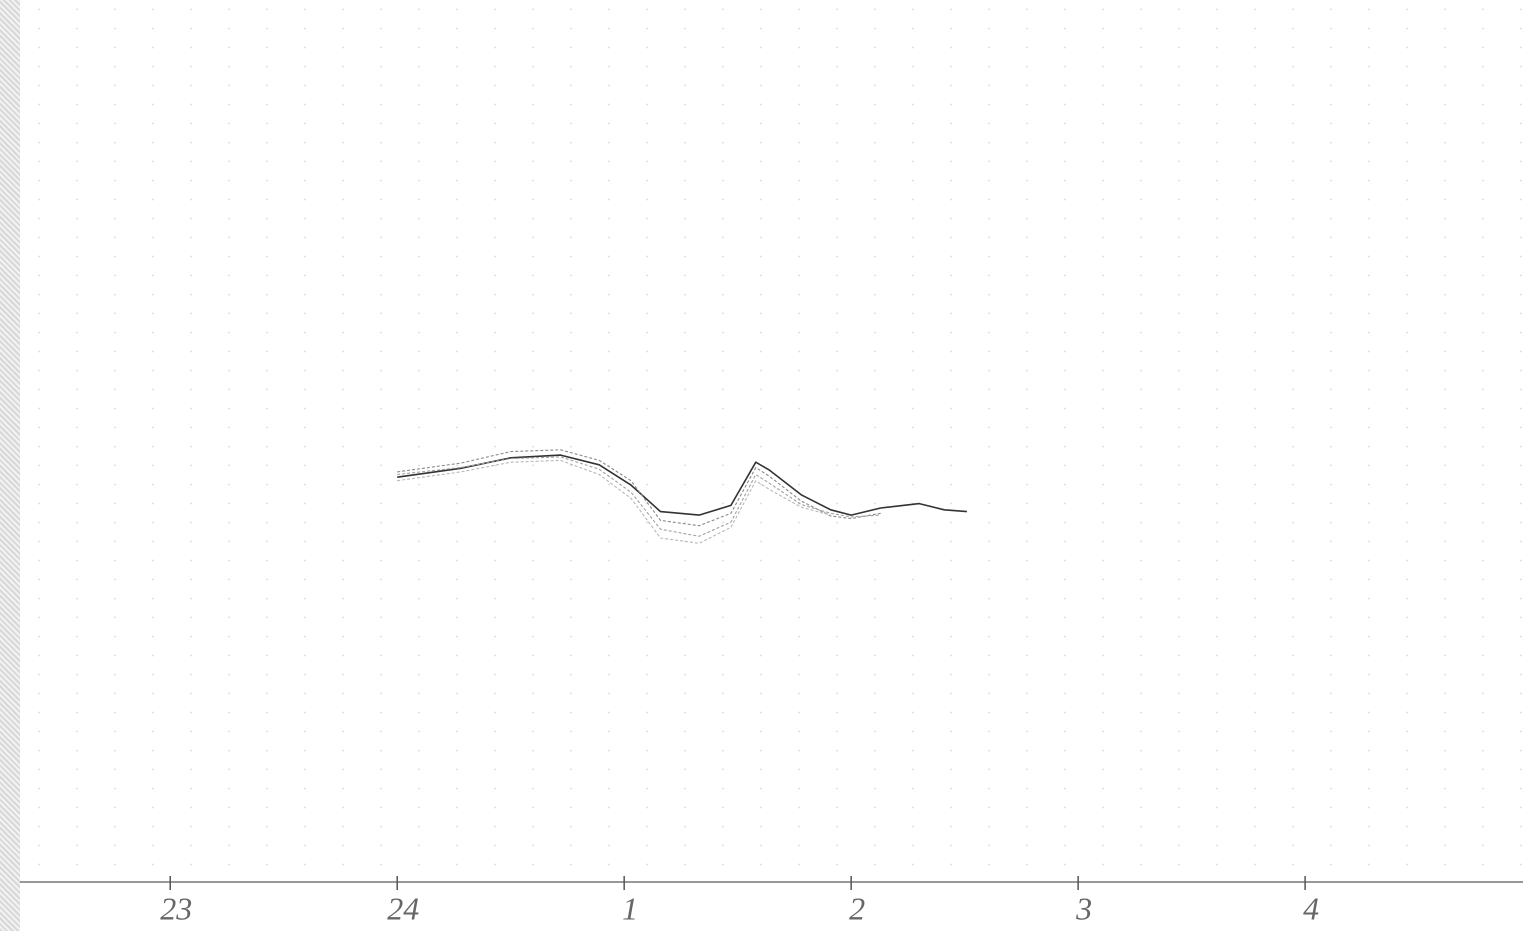  What do you see at coordinates (1311, 908) in the screenshot?
I see `x-tick-label: 4` at bounding box center [1311, 908].